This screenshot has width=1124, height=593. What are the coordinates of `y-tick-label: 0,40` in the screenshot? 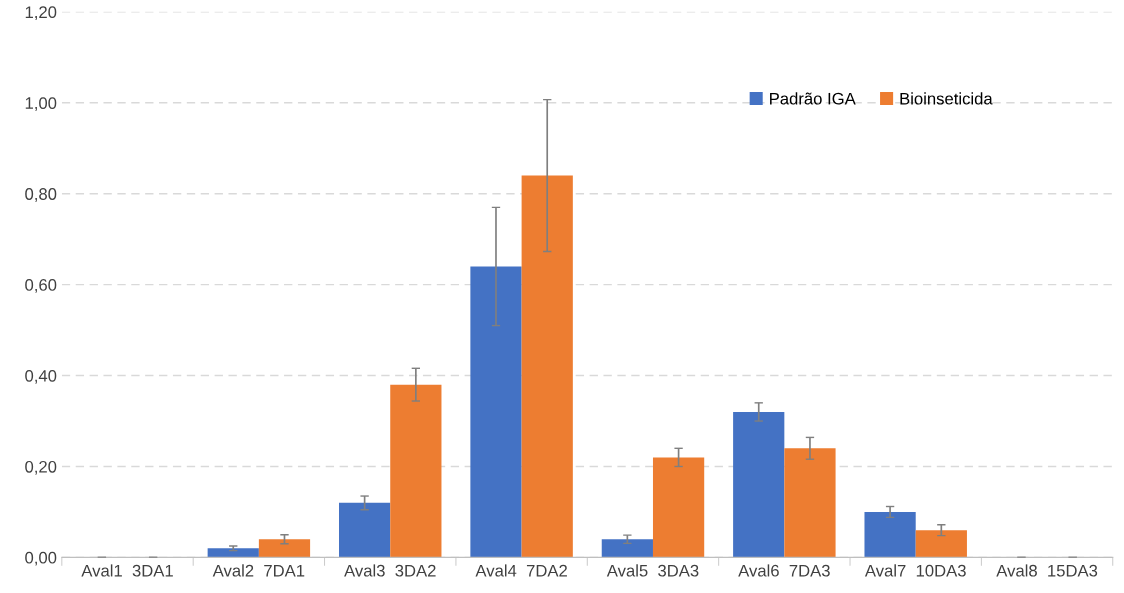 It's located at (41, 376).